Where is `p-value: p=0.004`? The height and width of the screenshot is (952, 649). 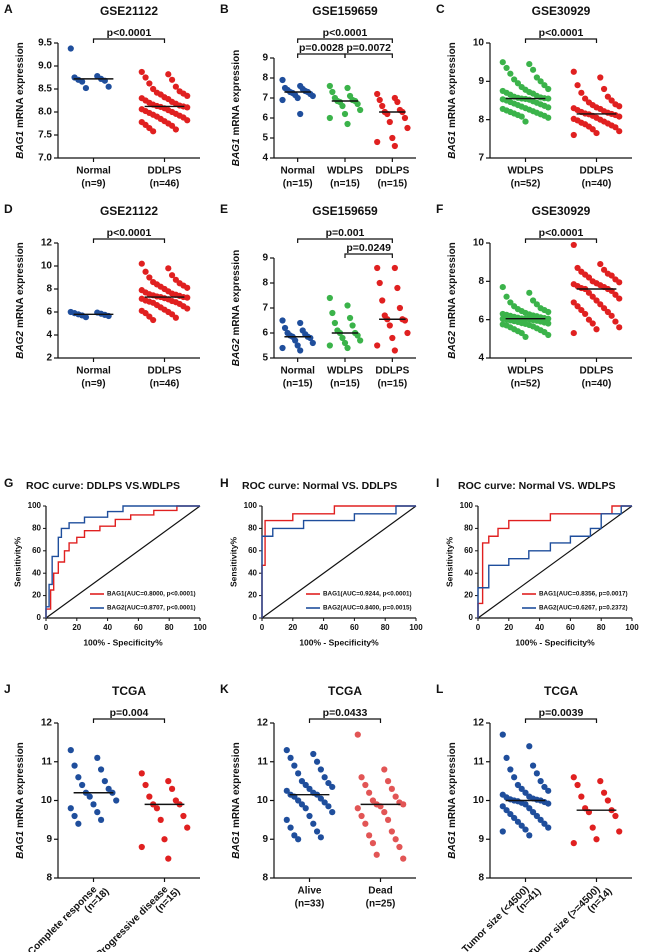
p-value: p=0.004 is located at coordinates (129, 713).